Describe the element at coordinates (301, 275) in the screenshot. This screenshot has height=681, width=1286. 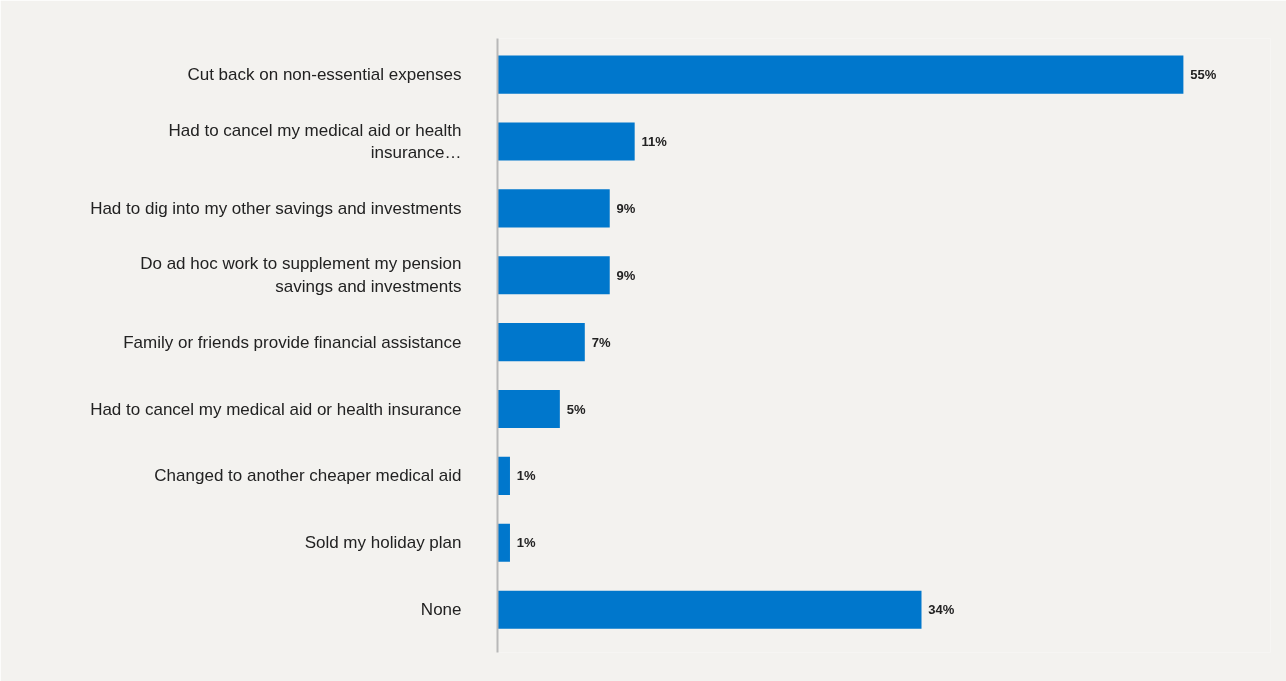
I see `y-tick-label: Do ad hoc work to supplement my pension savings and investments` at that location.